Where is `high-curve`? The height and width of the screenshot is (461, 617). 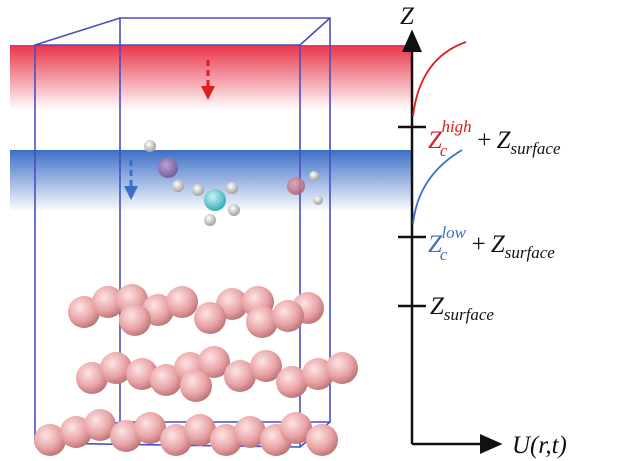 high-curve is located at coordinates (439, 79).